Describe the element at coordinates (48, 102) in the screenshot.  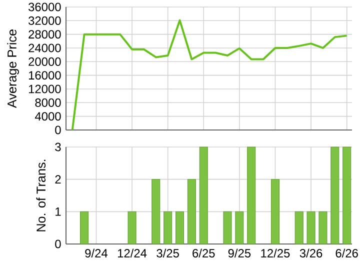
I see `y-tick-label: 8000` at that location.